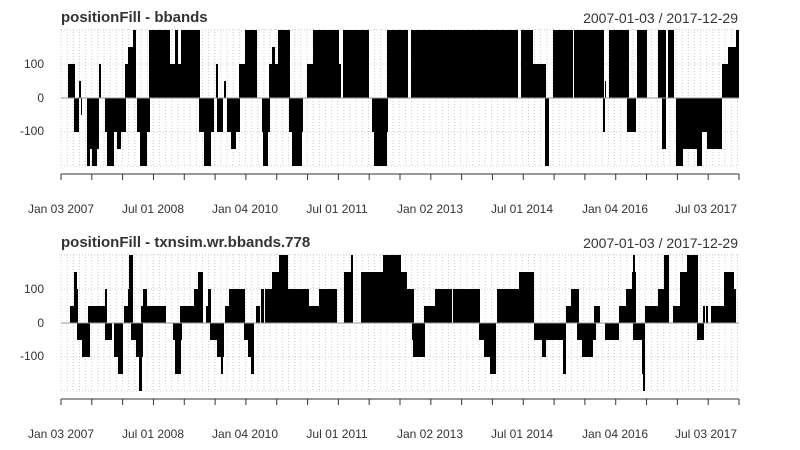 Image resolution: width=800 pixels, height=450 pixels. What do you see at coordinates (337, 434) in the screenshot?
I see `x-tick-label: Jul 01 2011` at bounding box center [337, 434].